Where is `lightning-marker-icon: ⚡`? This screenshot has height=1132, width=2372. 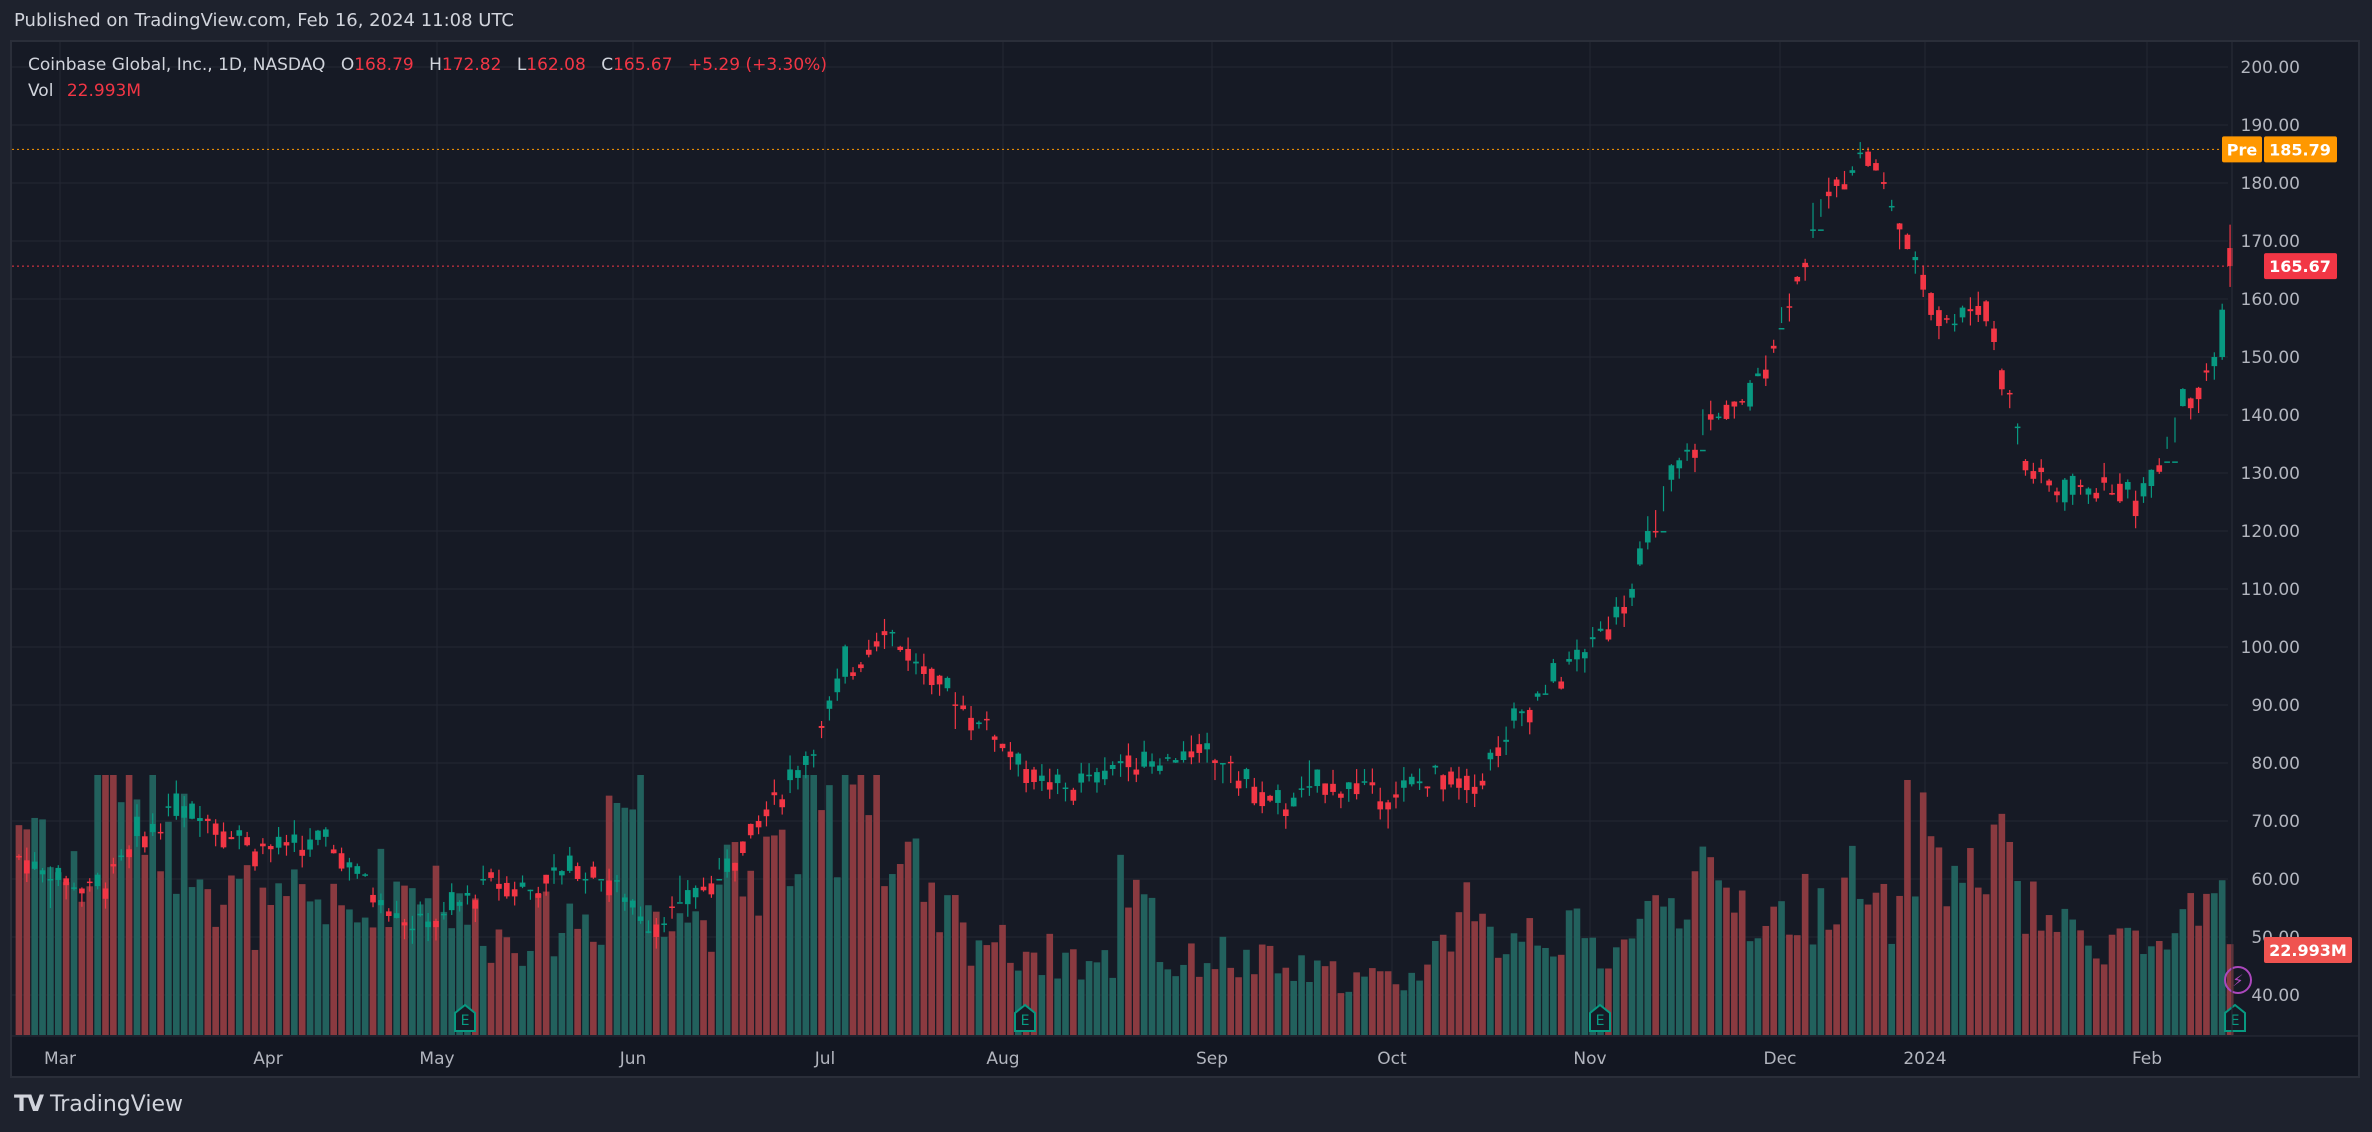
lightning-marker-icon: ⚡ is located at coordinates (2238, 980).